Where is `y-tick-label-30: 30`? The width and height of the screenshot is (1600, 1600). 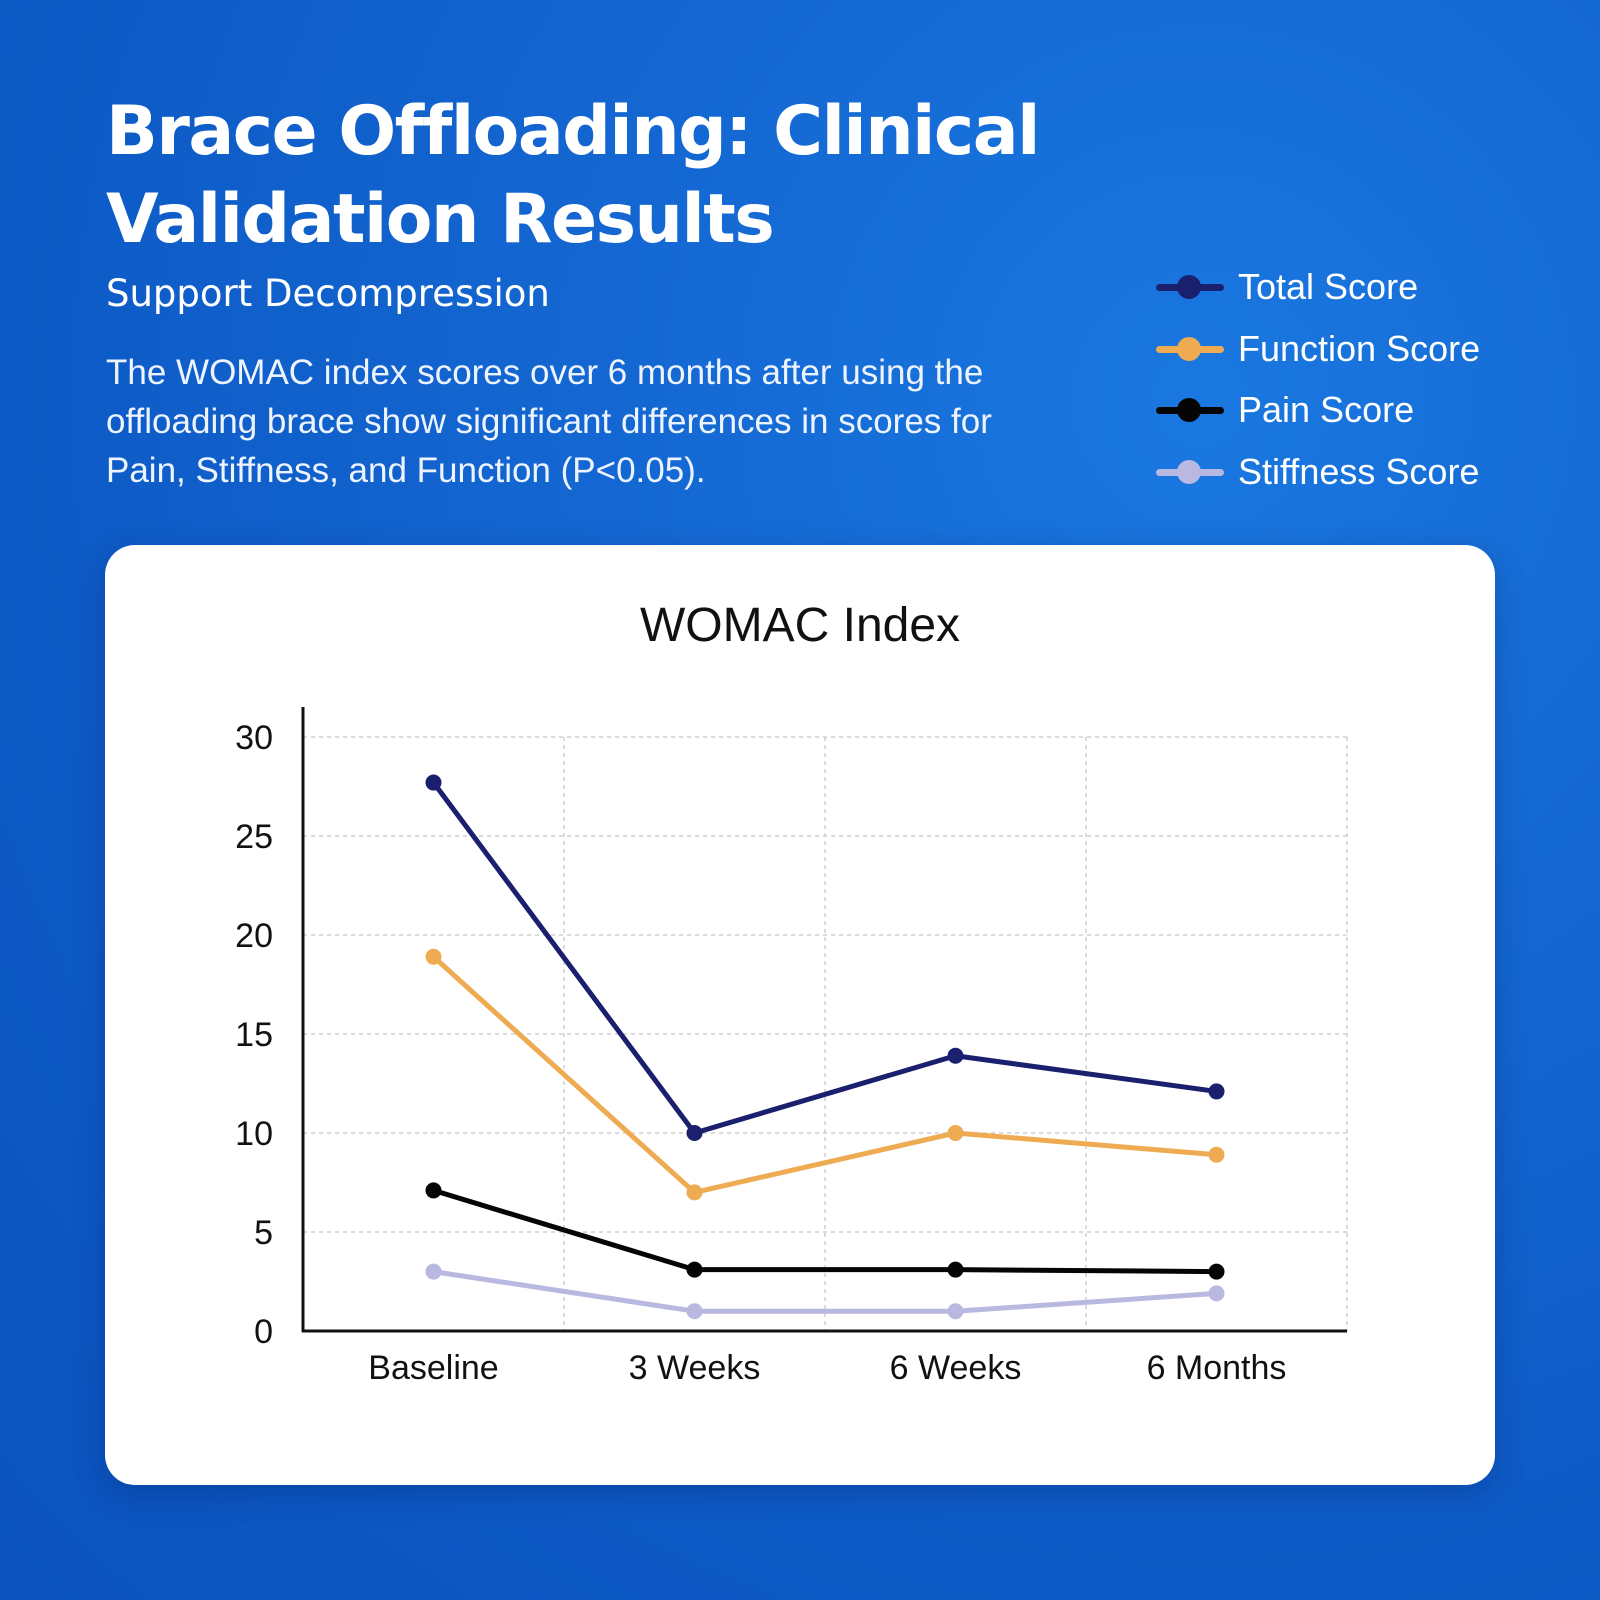 y-tick-label-30: 30 is located at coordinates (254, 738).